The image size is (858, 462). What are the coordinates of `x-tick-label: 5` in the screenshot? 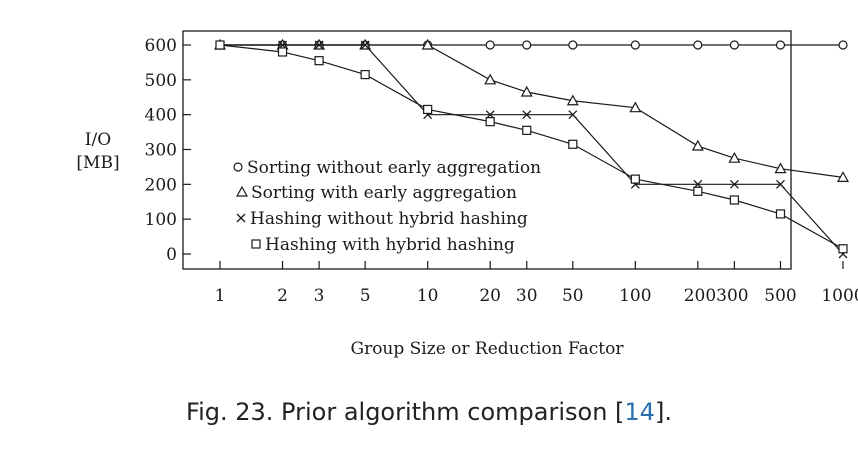 It's located at (365, 296).